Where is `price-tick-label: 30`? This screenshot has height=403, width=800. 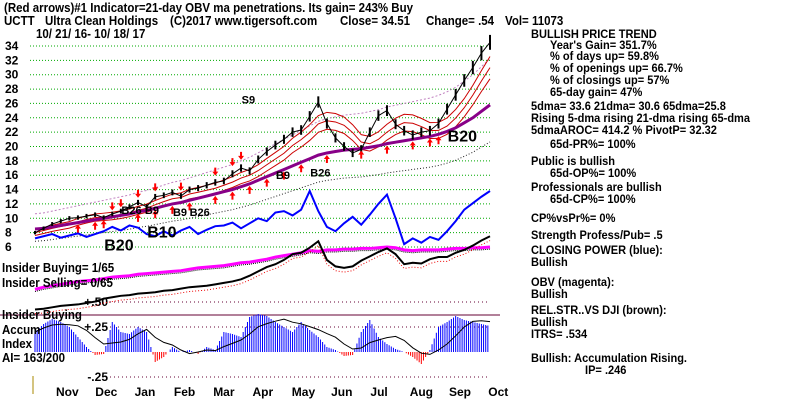
price-tick-label: 30 is located at coordinates (12, 75).